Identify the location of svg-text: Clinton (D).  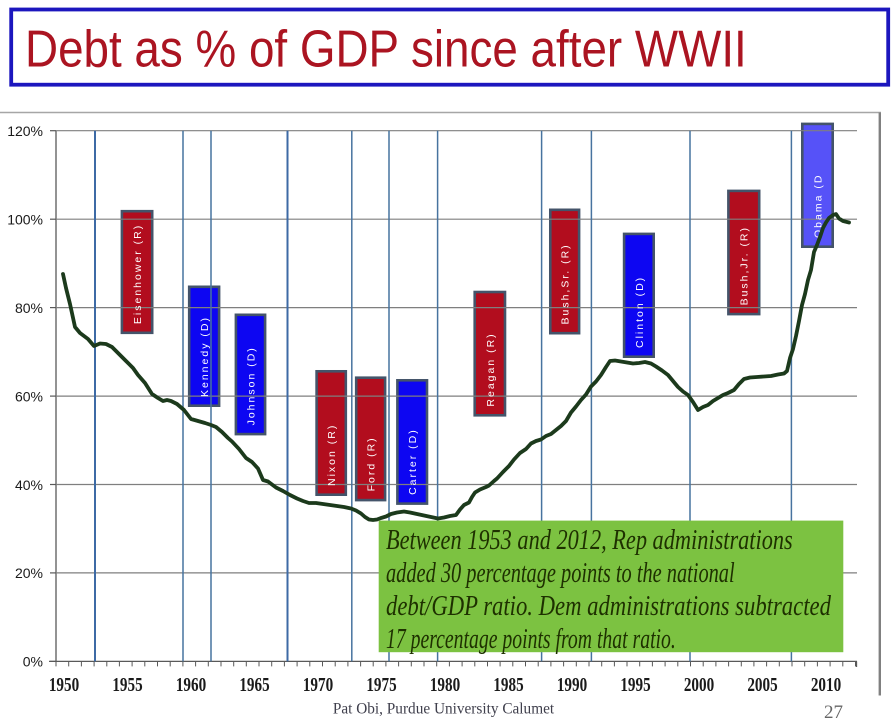
(640, 312).